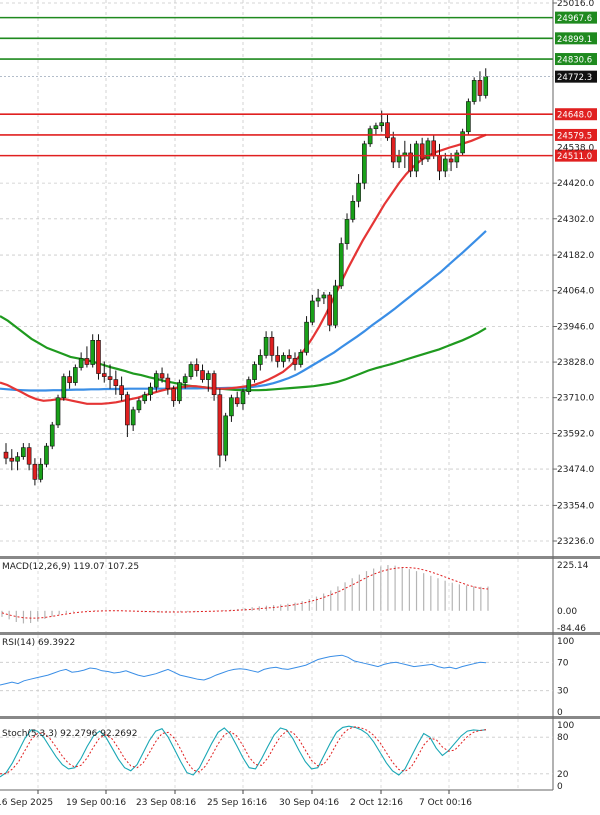 The width and height of the screenshot is (600, 815). I want to click on rsi-axis-label: 30, so click(563, 692).